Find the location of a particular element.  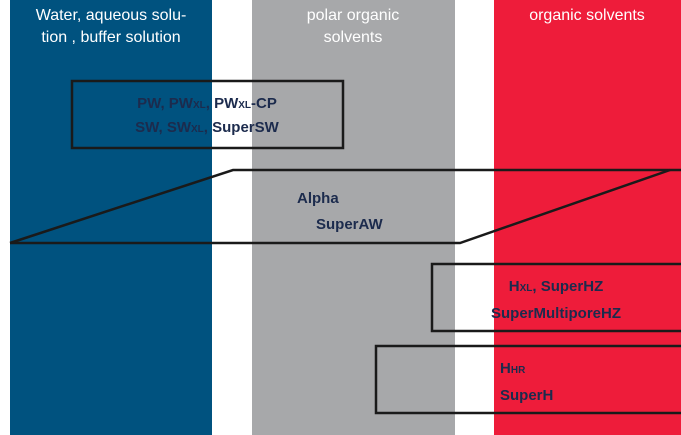

column-header: organic solvents is located at coordinates (587, 15).